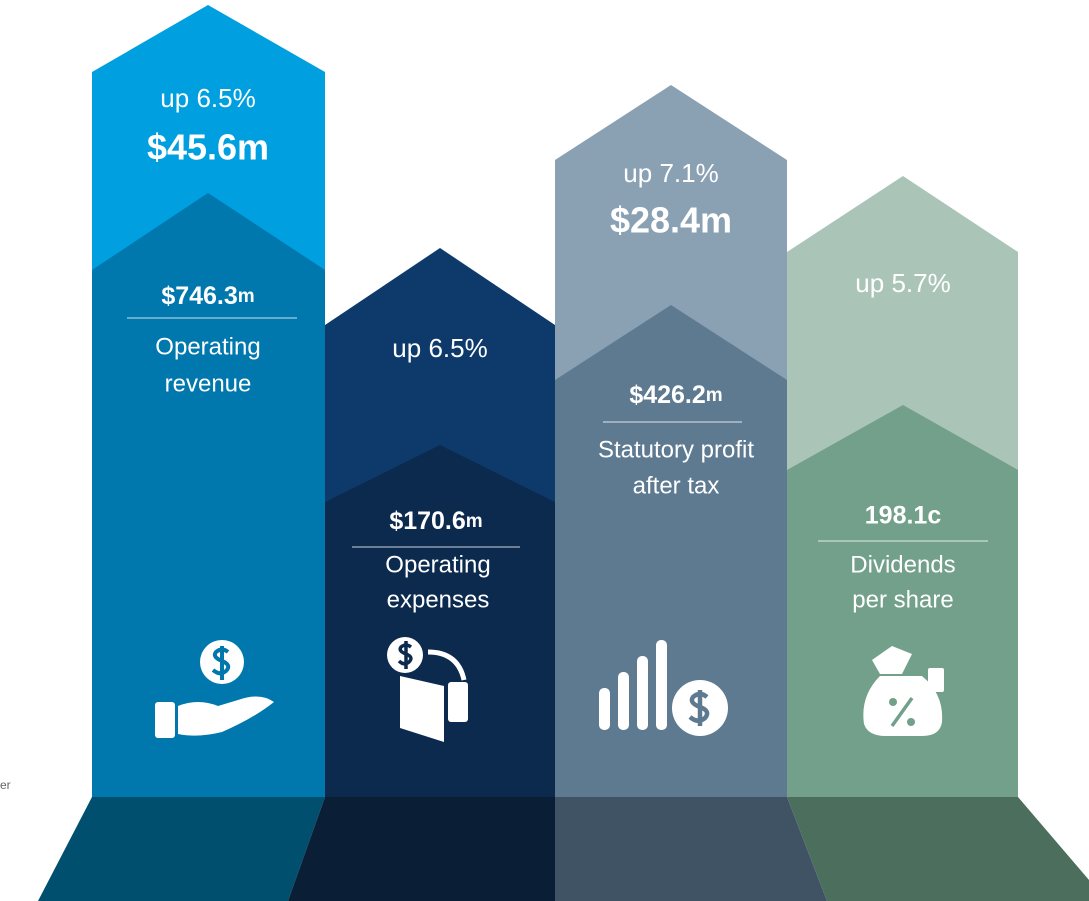 The width and height of the screenshot is (1089, 901). Describe the element at coordinates (903, 516) in the screenshot. I see `amount: 198.1c` at that location.